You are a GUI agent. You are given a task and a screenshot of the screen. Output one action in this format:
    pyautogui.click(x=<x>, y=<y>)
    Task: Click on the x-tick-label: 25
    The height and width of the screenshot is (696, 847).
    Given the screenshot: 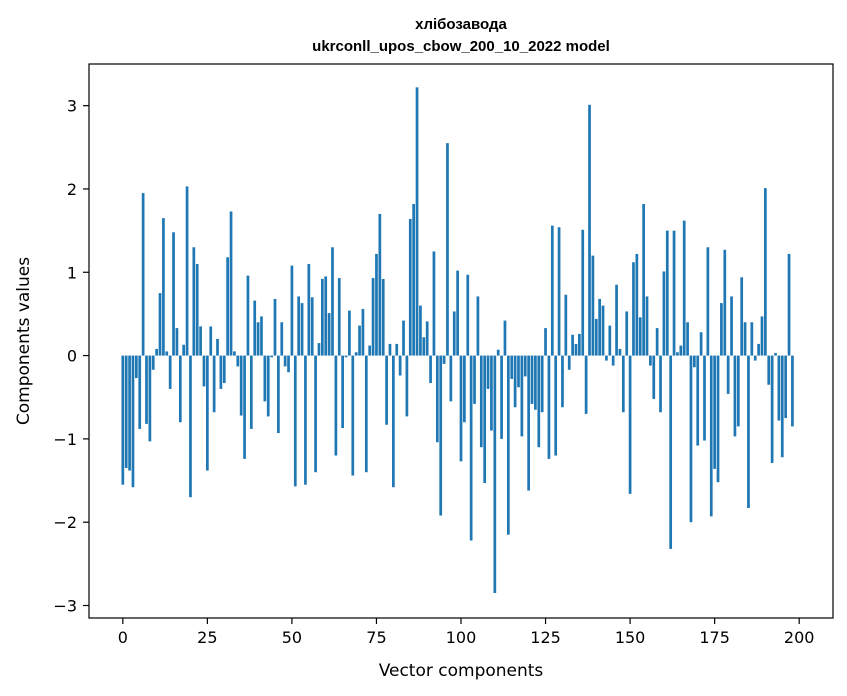 What is the action you would take?
    pyautogui.click(x=207, y=637)
    